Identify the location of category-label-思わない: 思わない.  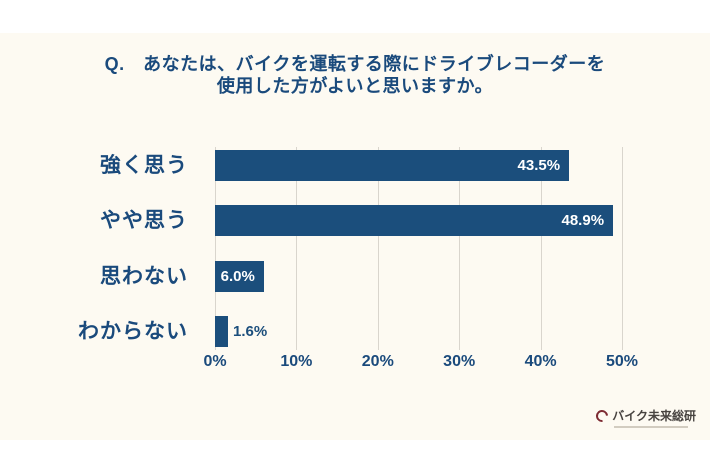
(144, 276).